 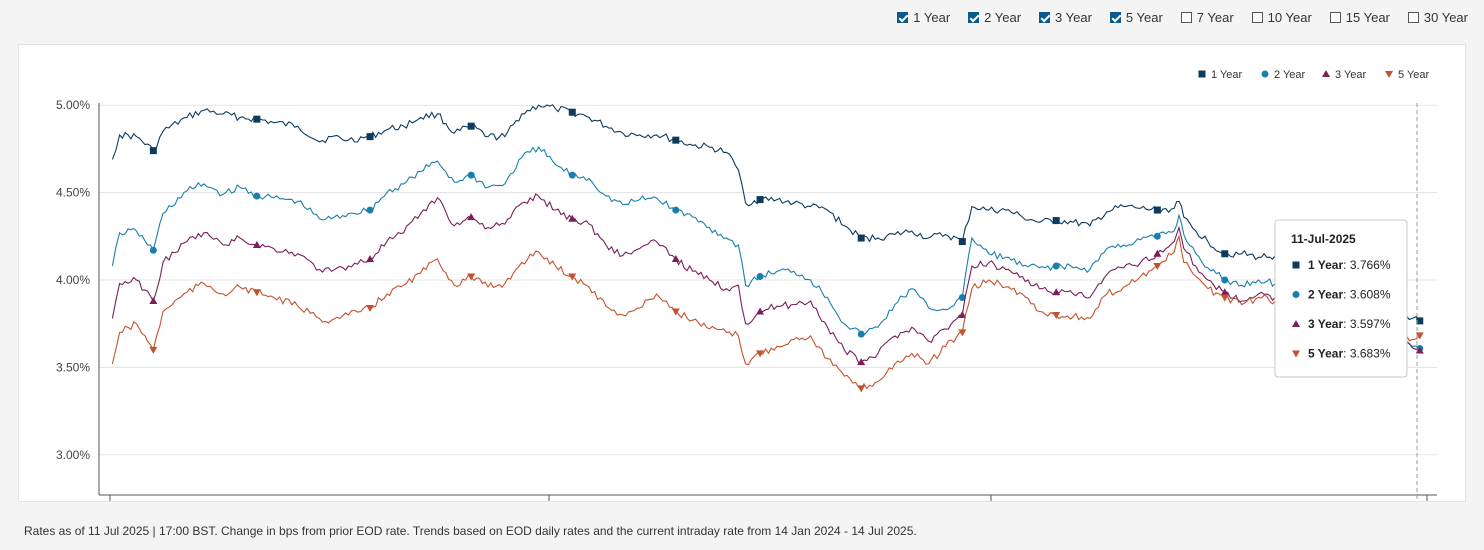 I want to click on y-tick-label: 4.00%, so click(x=73, y=280).